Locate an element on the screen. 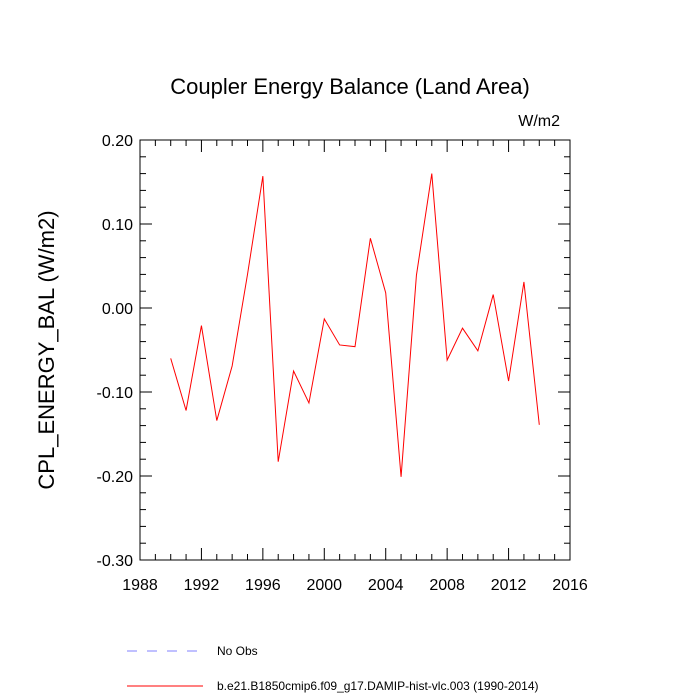 This screenshot has height=700, width=700. x-tick-label: 1992 is located at coordinates (202, 585).